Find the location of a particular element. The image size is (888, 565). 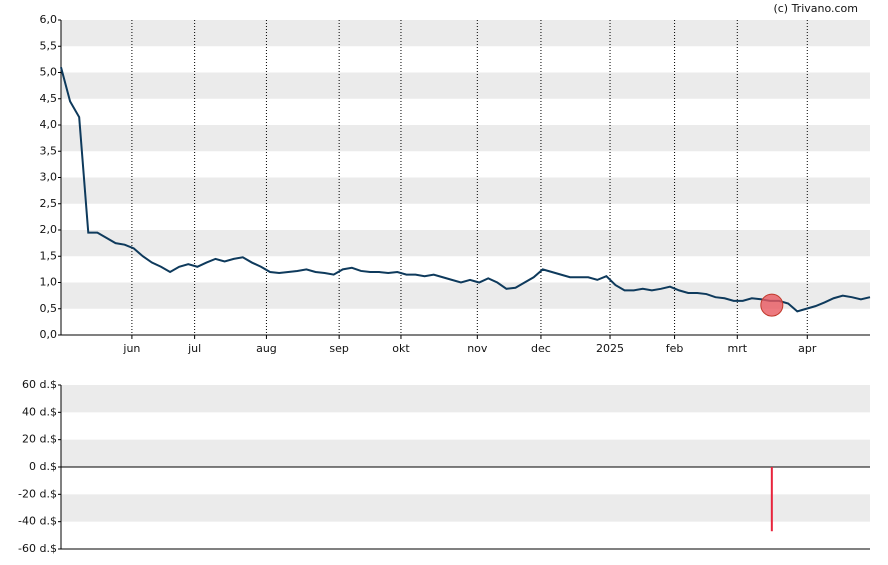

source-credit: (c) Trivano.com is located at coordinates (815, 8).